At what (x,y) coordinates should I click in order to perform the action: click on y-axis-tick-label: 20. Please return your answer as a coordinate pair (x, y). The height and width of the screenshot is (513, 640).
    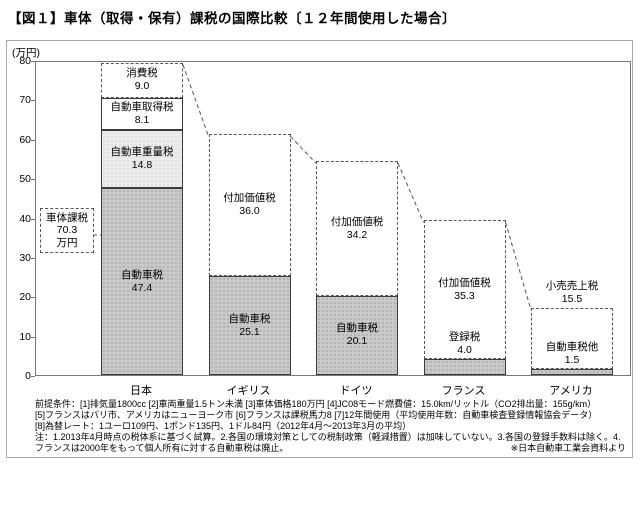
    Looking at the image, I should click on (25, 297).